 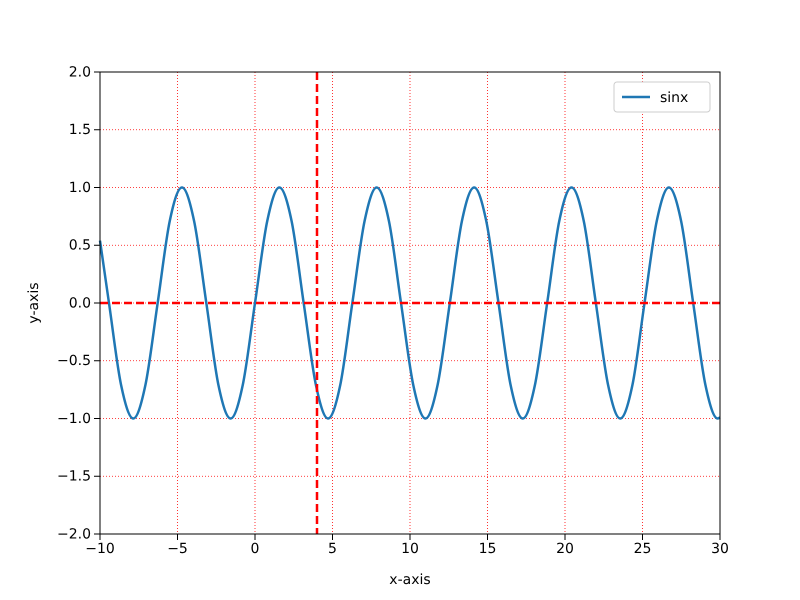 I want to click on y-axis-title: y-axis, so click(x=34, y=303).